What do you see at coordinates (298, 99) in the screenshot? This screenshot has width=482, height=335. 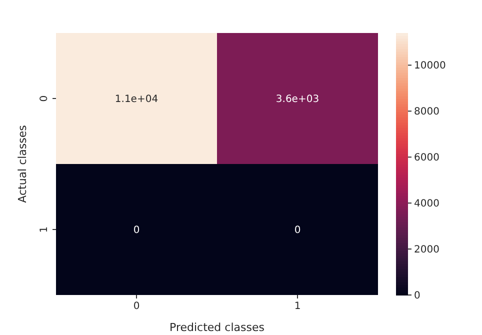 I see `data-label: 3.6e+03` at bounding box center [298, 99].